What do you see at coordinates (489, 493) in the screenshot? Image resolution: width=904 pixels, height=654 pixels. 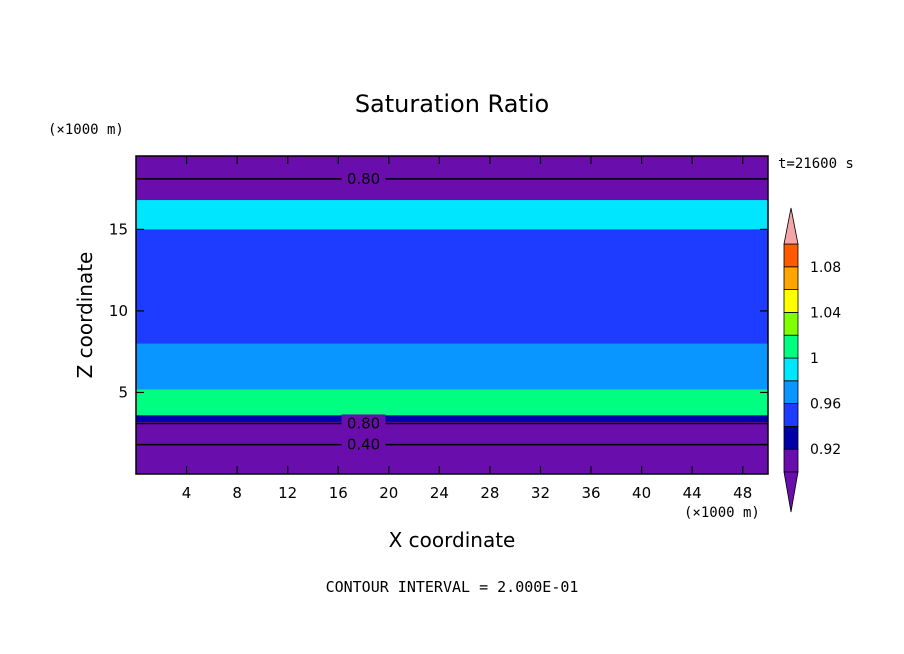 I see `x-tick-label-6: 28` at bounding box center [489, 493].